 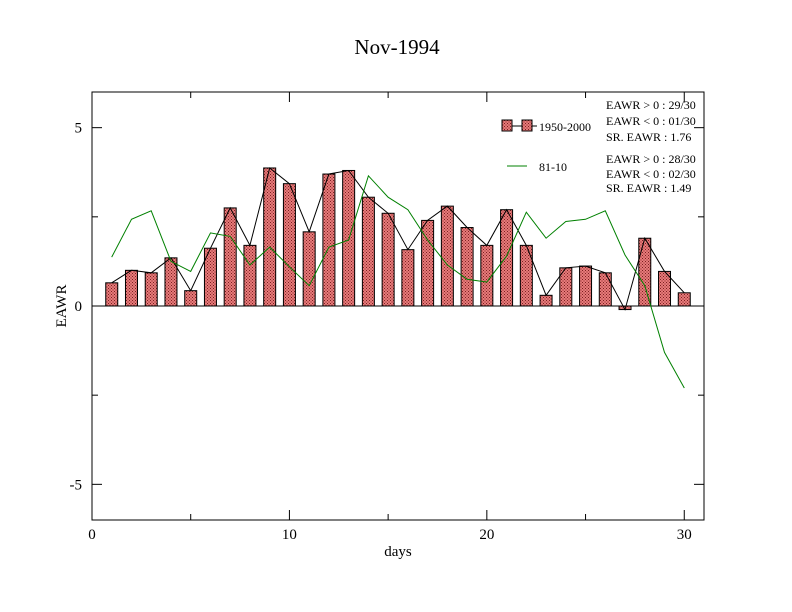 I want to click on legend-1950-swatch-b, so click(x=527, y=125).